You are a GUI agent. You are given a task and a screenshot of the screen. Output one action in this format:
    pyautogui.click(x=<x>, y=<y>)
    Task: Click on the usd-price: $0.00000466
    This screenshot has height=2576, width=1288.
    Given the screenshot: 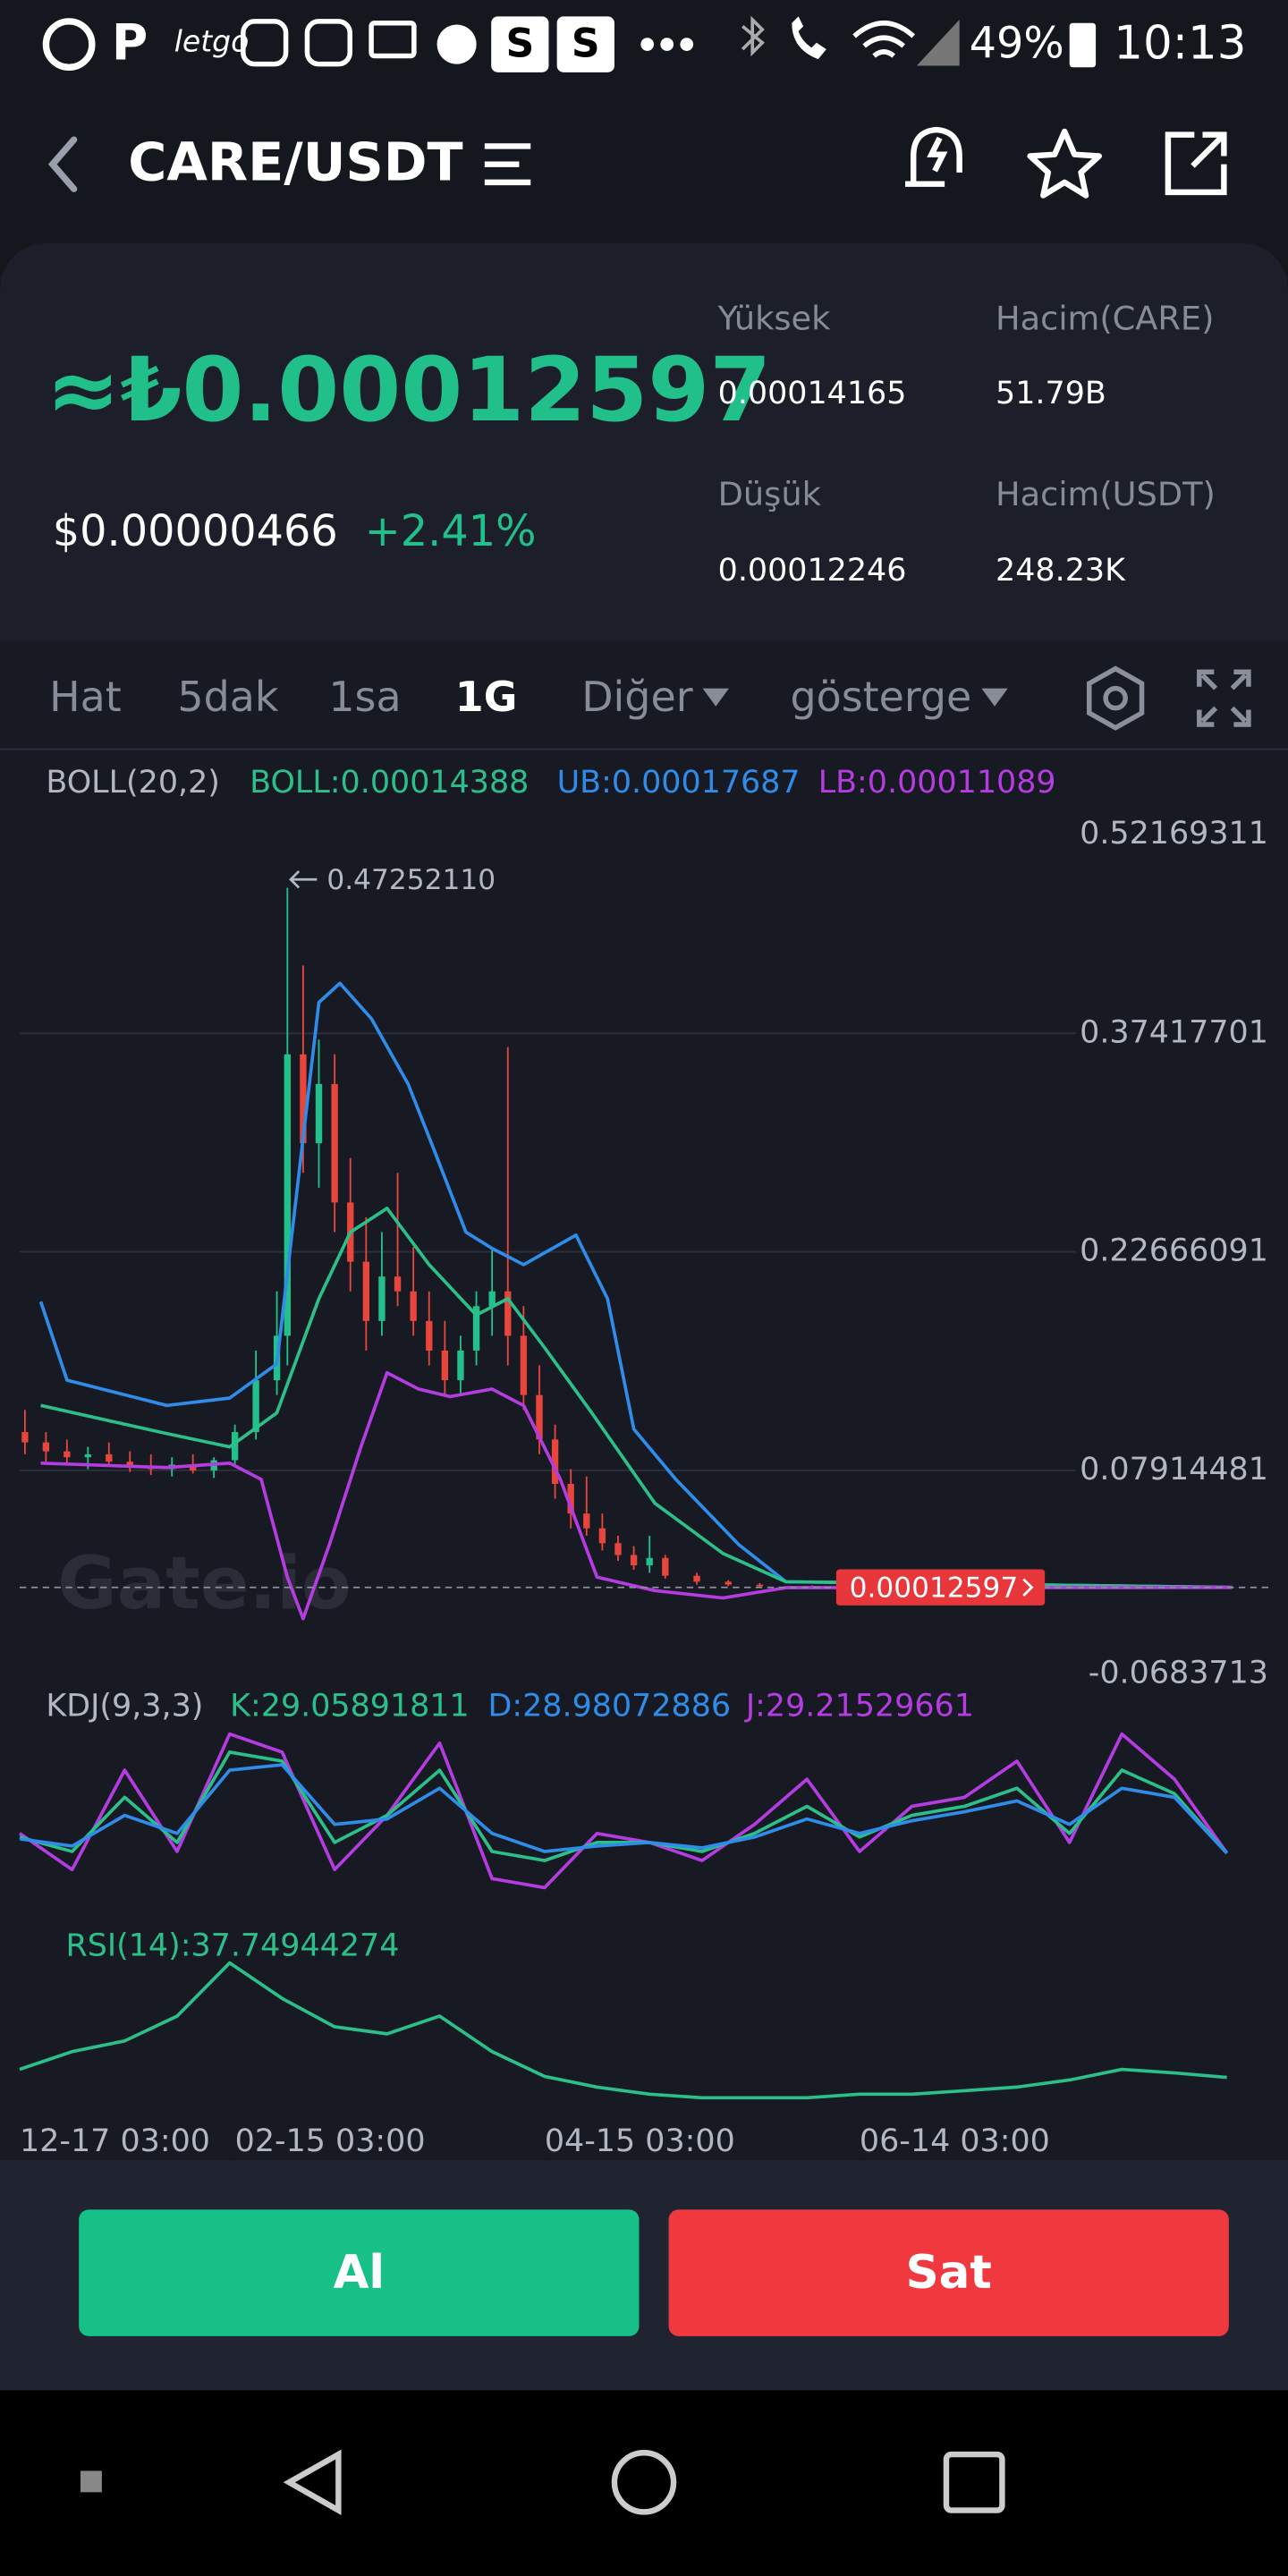 What is the action you would take?
    pyautogui.click(x=195, y=531)
    